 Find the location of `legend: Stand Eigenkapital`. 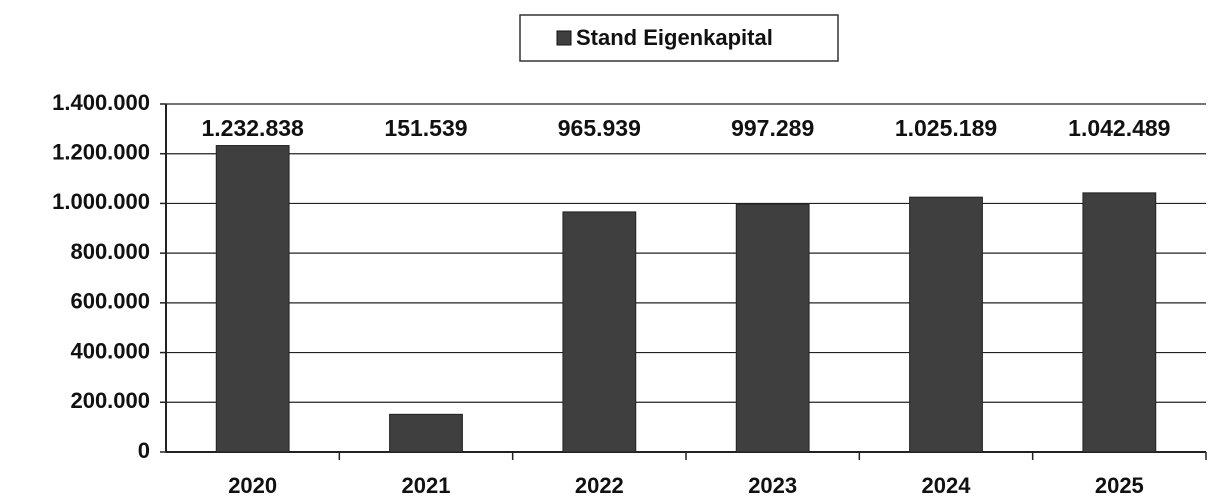

legend: Stand Eigenkapital is located at coordinates (679, 38).